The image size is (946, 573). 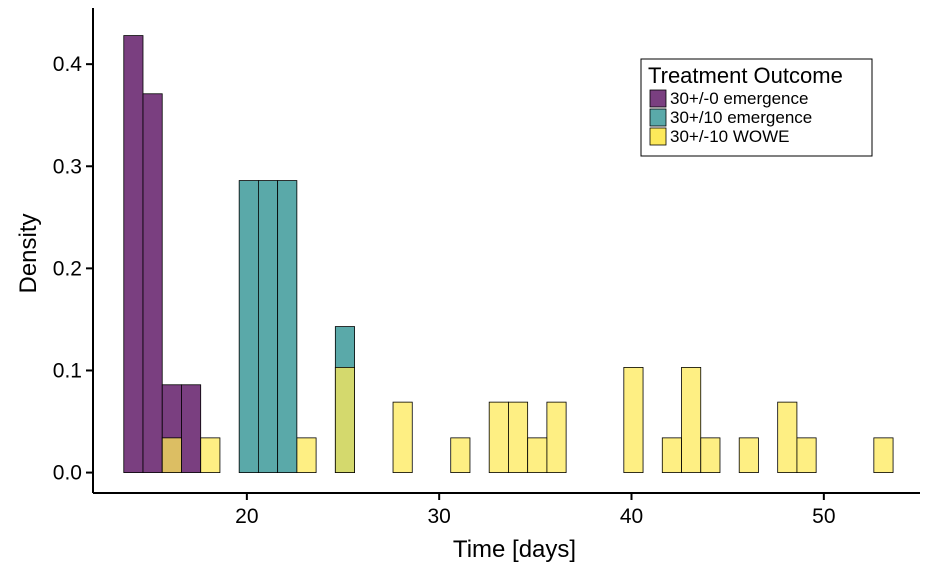 I want to click on y-tick-label: 0.2, so click(x=67, y=268).